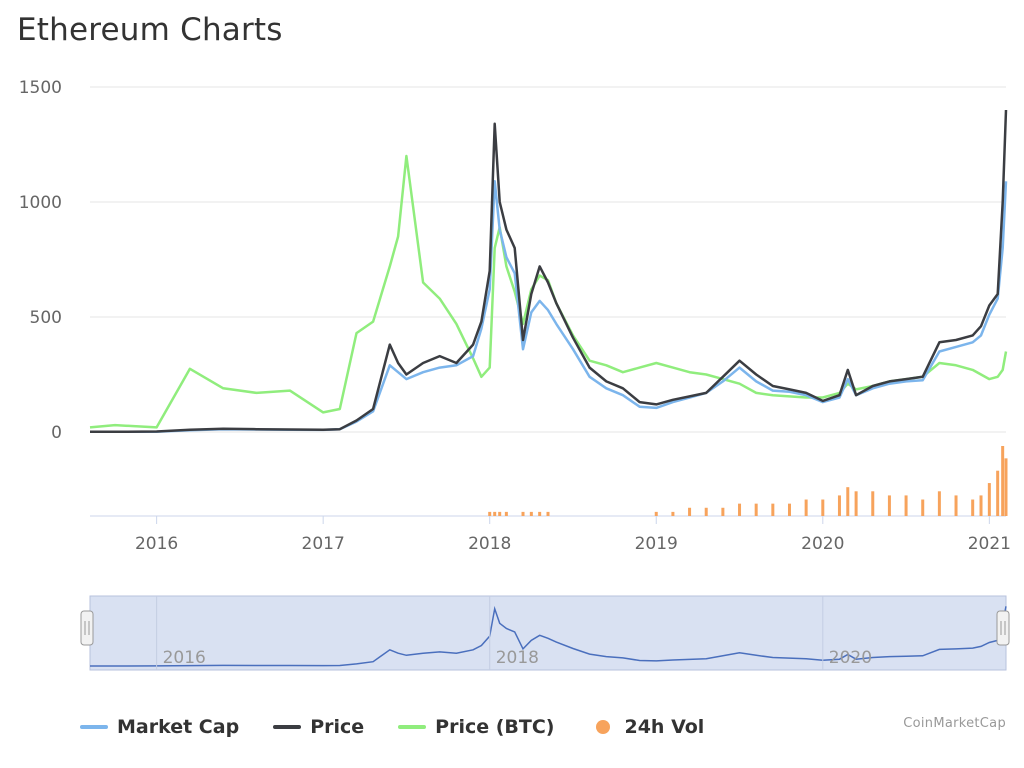 Image resolution: width=1024 pixels, height=768 pixels. I want to click on x-tick-label: 2020, so click(822, 544).